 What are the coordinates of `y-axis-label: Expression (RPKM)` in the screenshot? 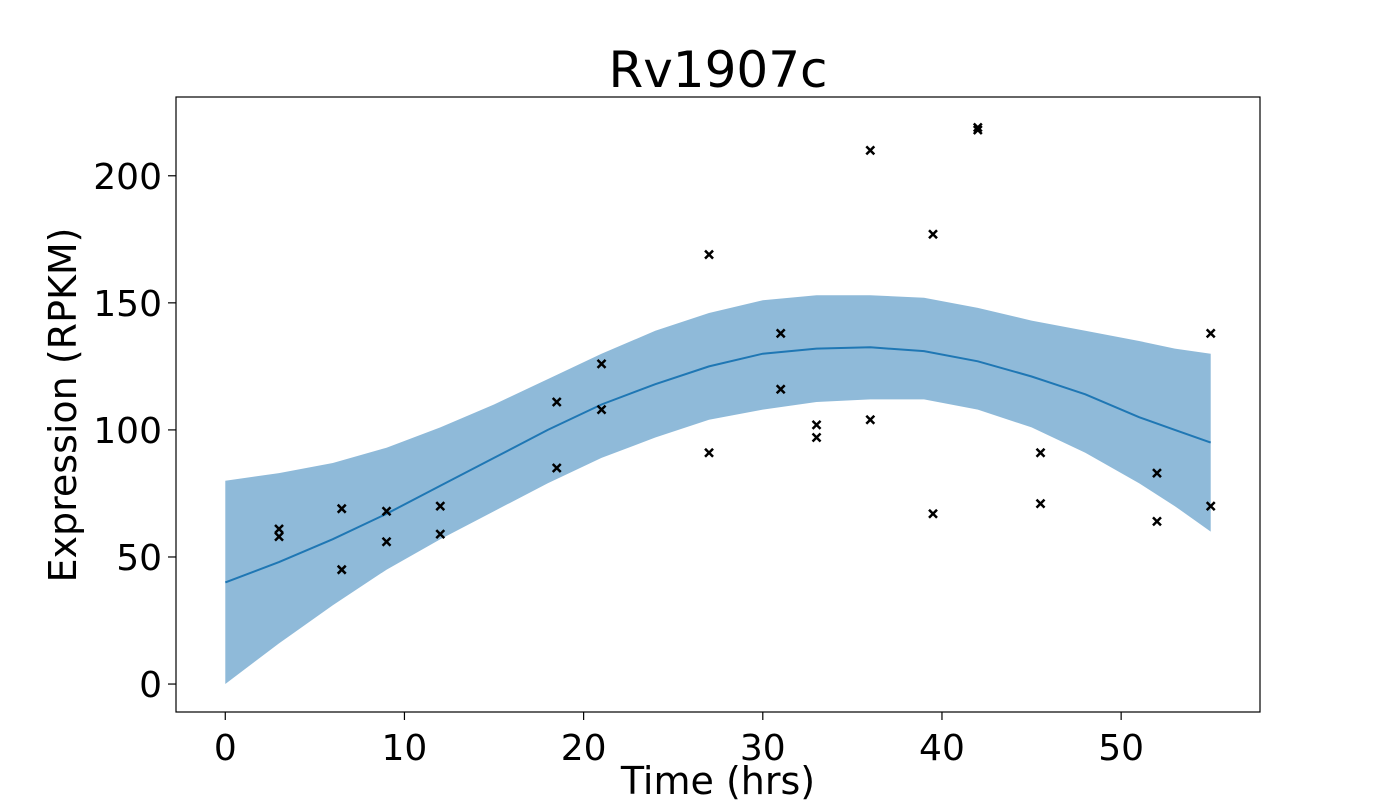 It's located at (63, 404).